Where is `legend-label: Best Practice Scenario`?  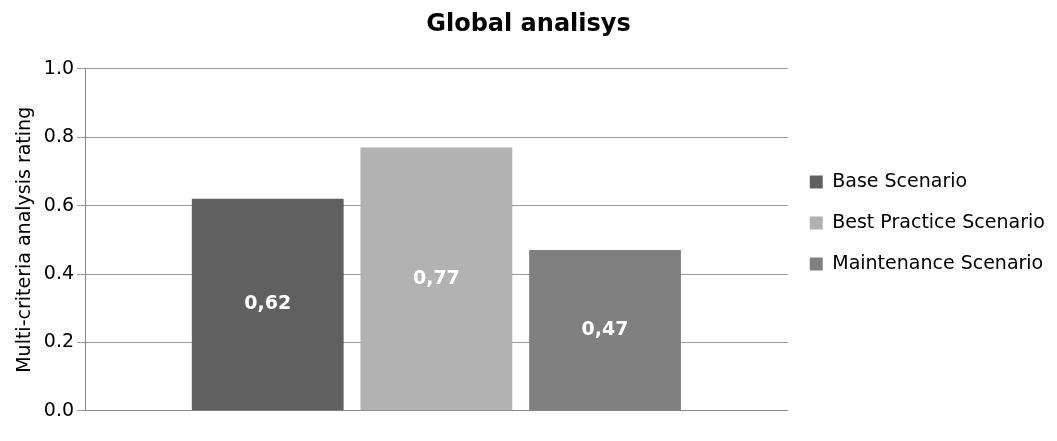
legend-label: Best Practice Scenario is located at coordinates (938, 220).